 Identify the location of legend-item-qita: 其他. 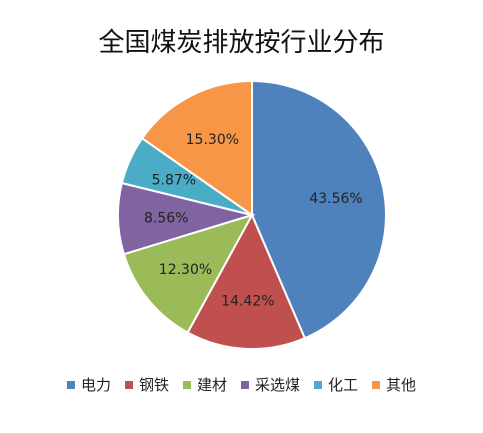
(394, 384).